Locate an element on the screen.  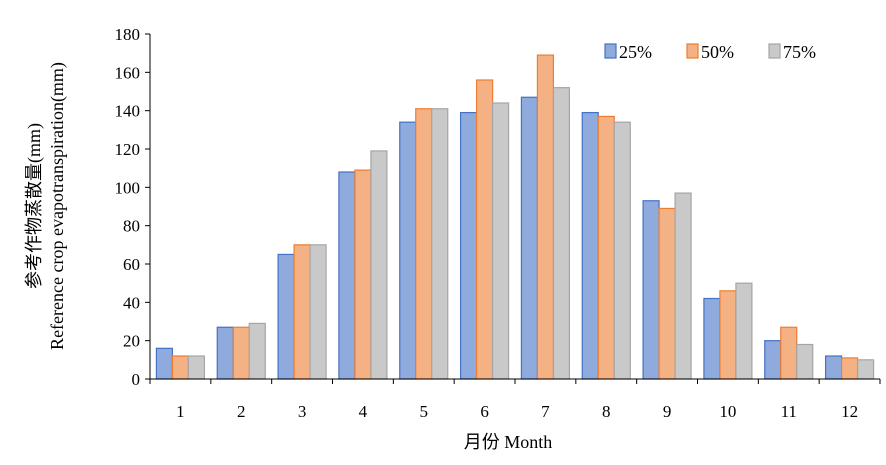
y-tick-label: 120 is located at coordinates (128, 149).